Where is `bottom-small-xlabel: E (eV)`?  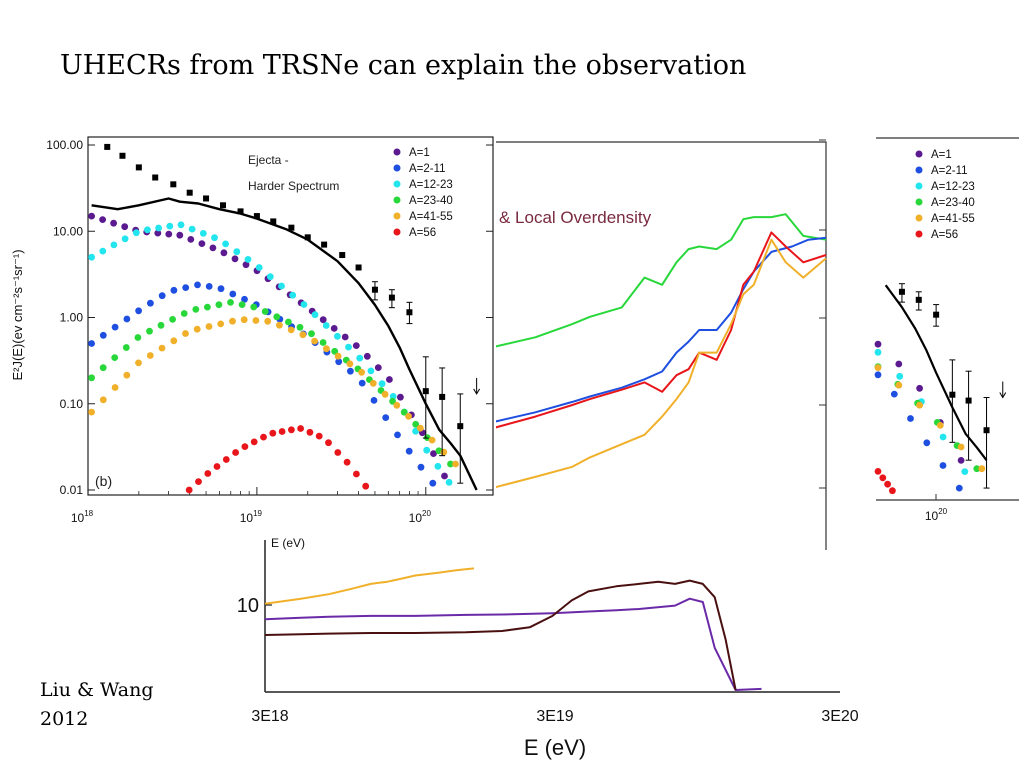 bottom-small-xlabel: E (eV) is located at coordinates (288, 543).